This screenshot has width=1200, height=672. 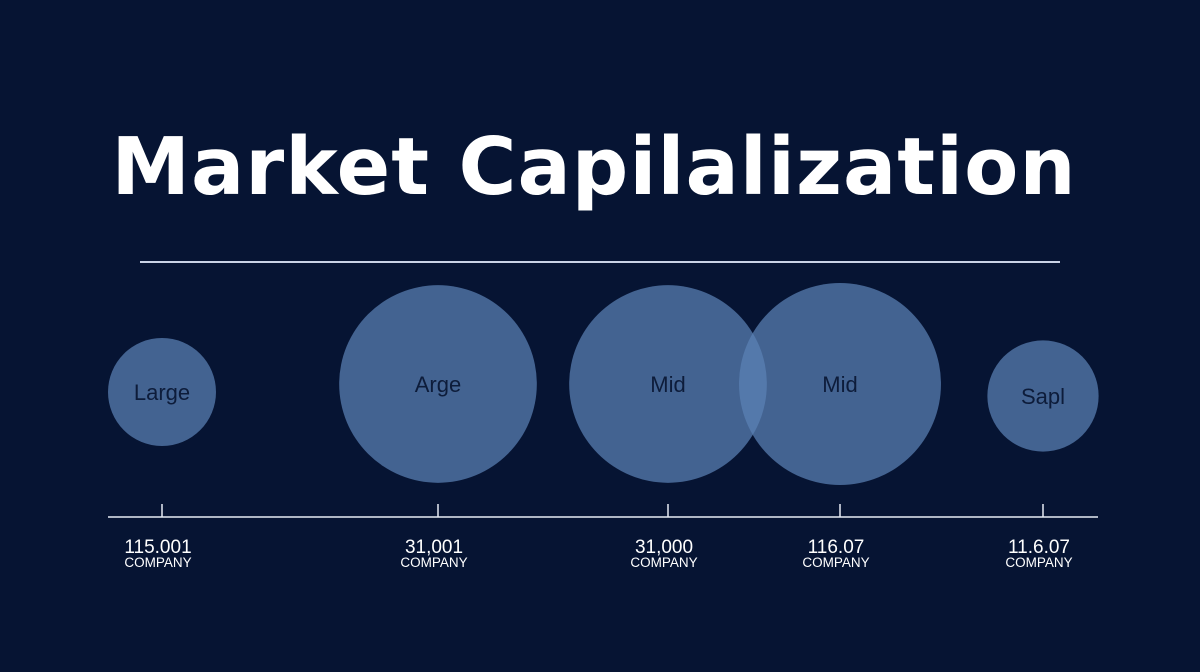 What do you see at coordinates (664, 547) in the screenshot?
I see `value-label-3: 31,000` at bounding box center [664, 547].